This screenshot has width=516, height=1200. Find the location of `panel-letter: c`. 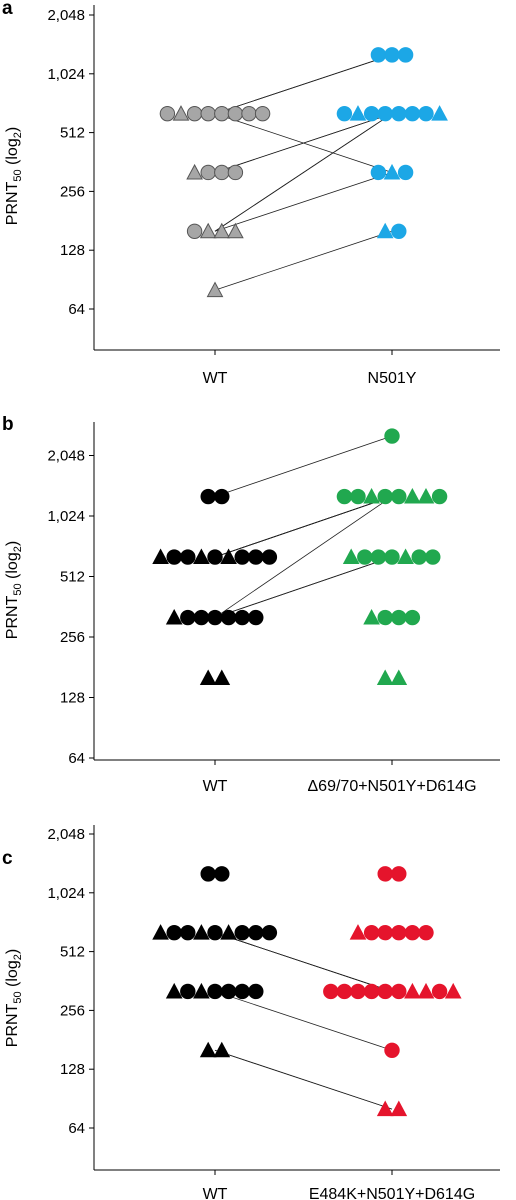

panel-letter: c is located at coordinates (7, 858).